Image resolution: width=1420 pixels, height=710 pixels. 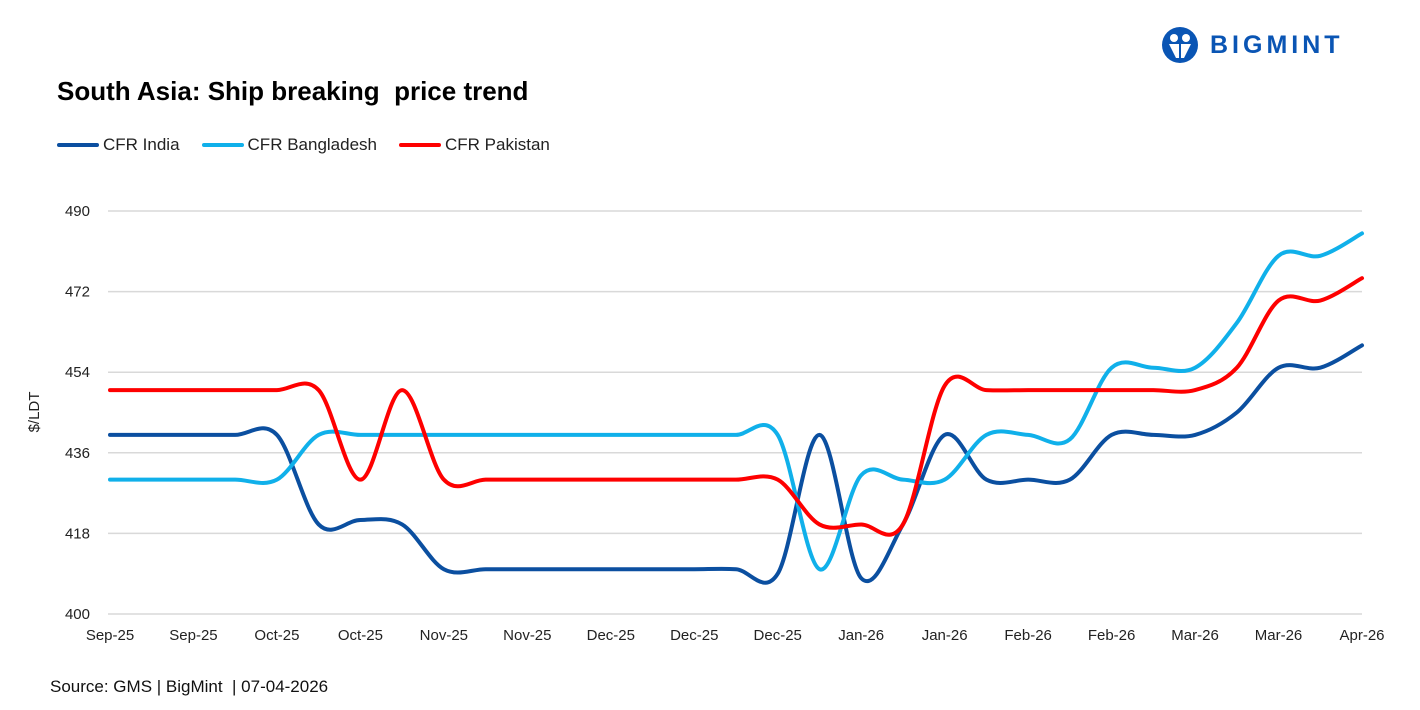 What do you see at coordinates (1180, 45) in the screenshot?
I see `bigmint-people-icon` at bounding box center [1180, 45].